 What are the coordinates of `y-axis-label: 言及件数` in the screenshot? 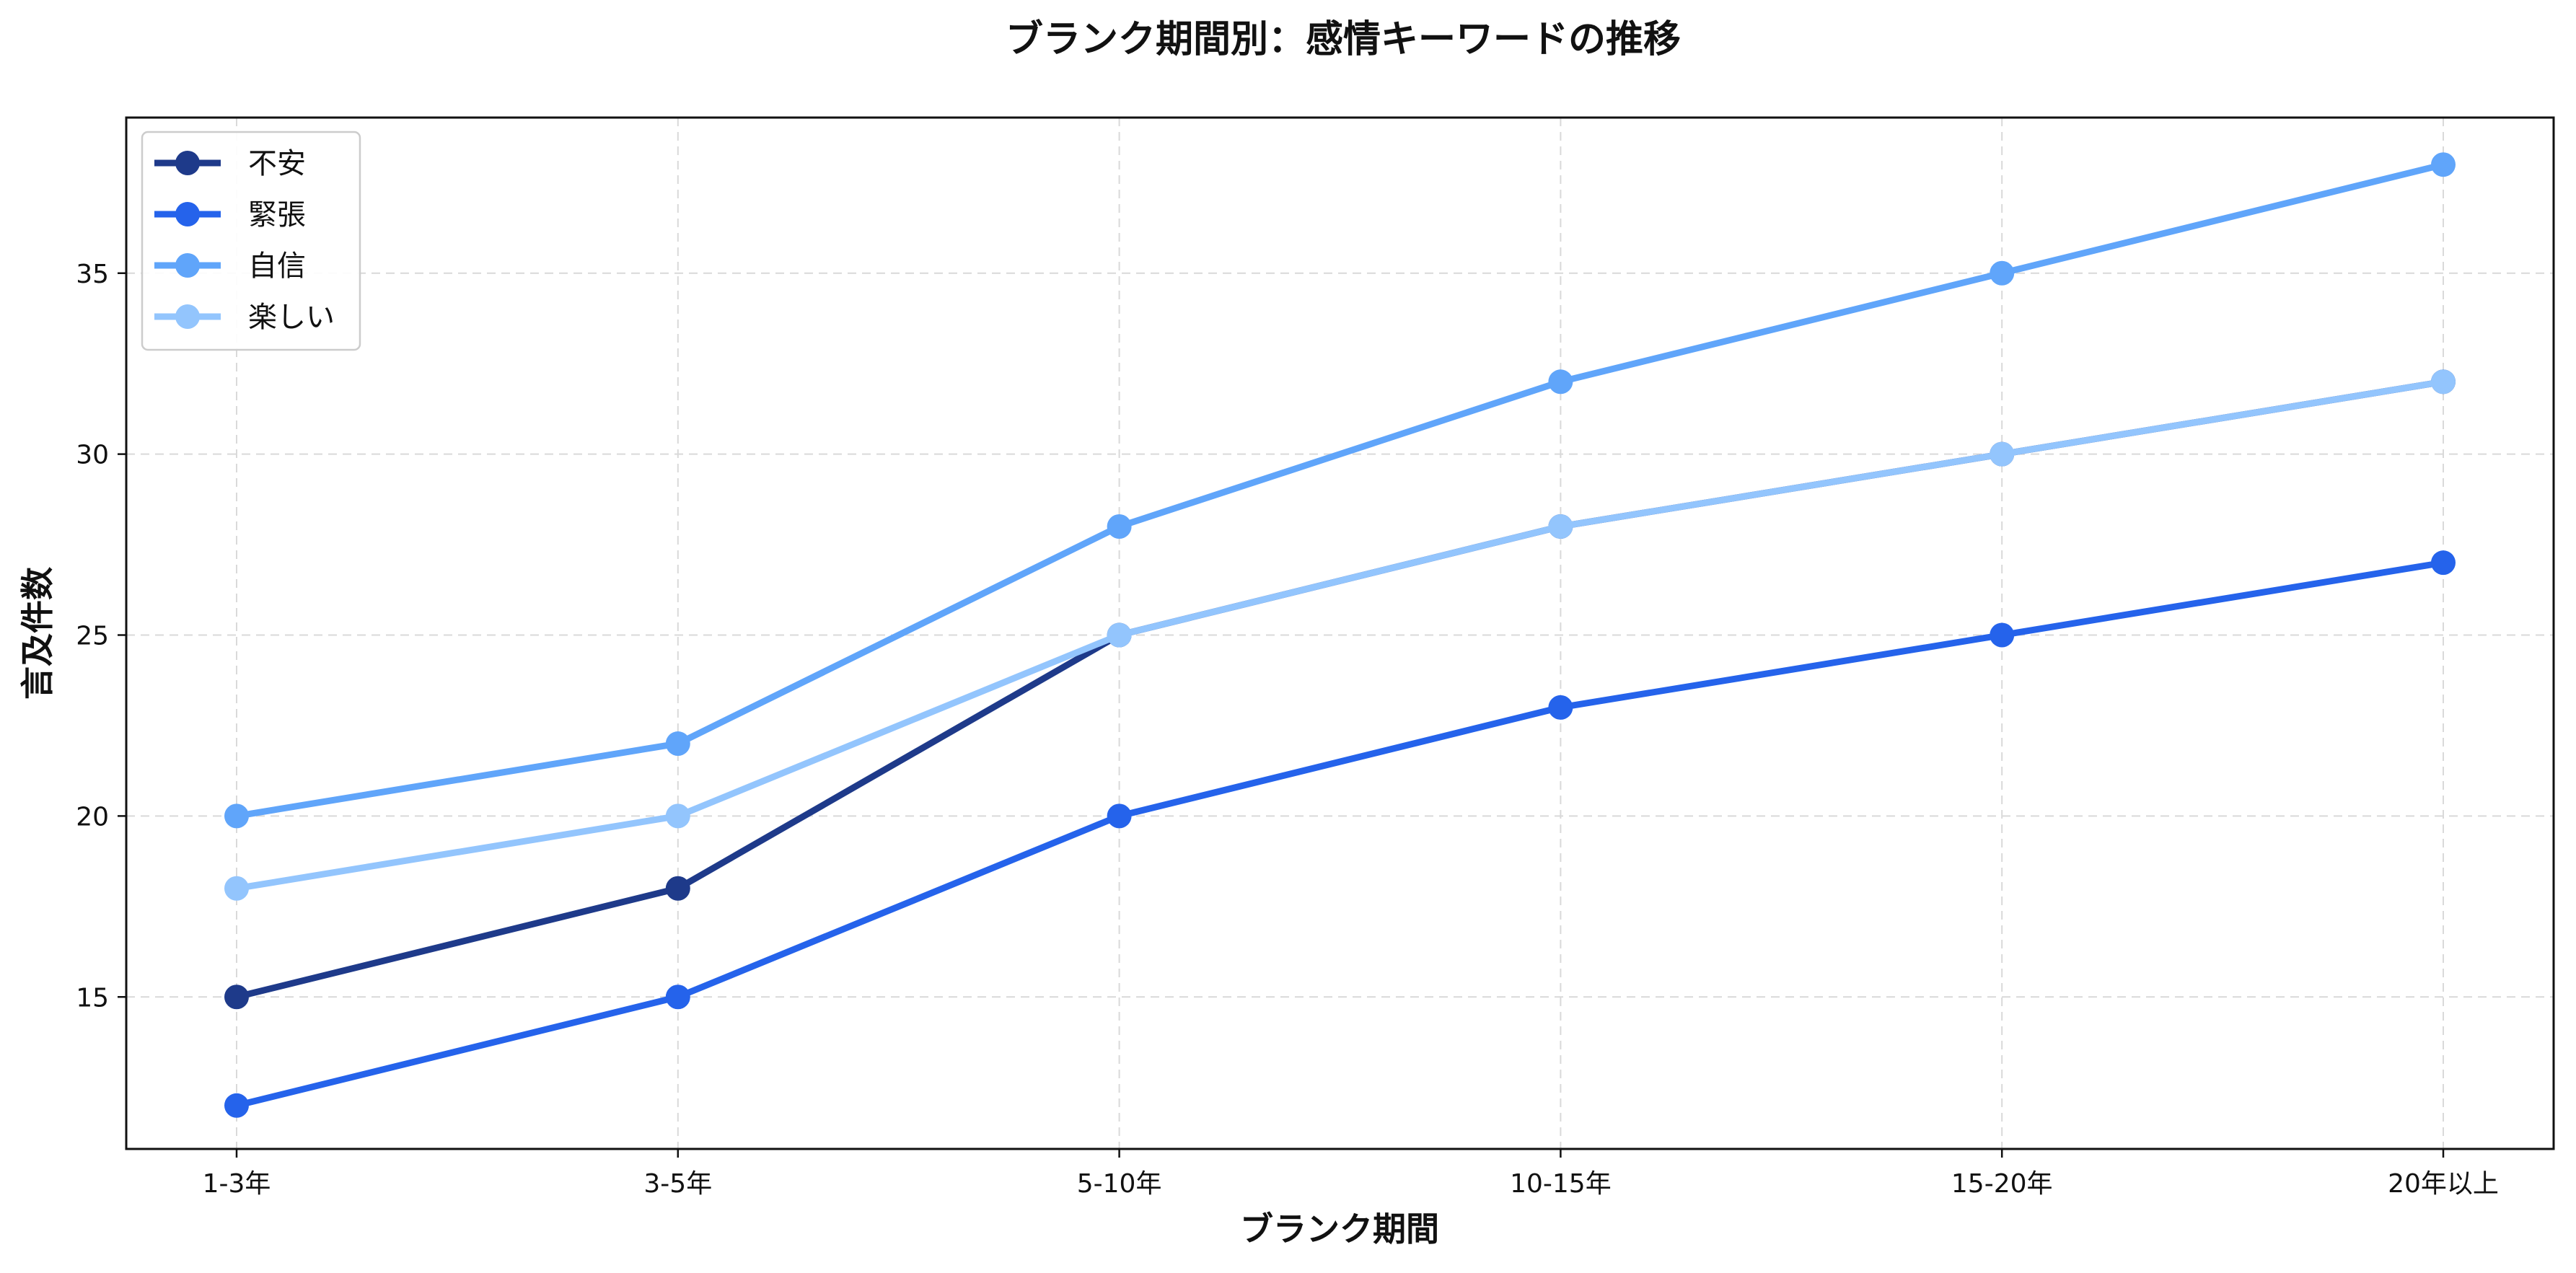 It's located at (37, 634).